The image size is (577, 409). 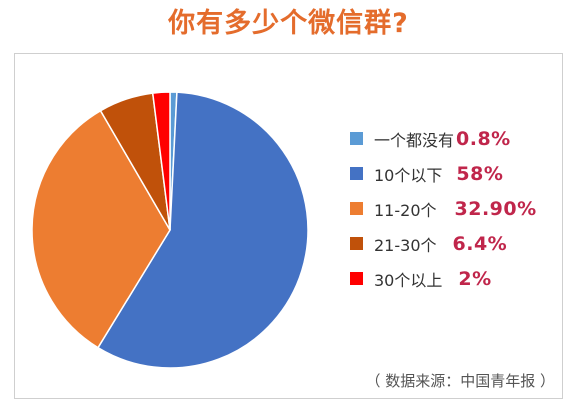 What do you see at coordinates (495, 208) in the screenshot?
I see `legend-percent: 32.90%` at bounding box center [495, 208].